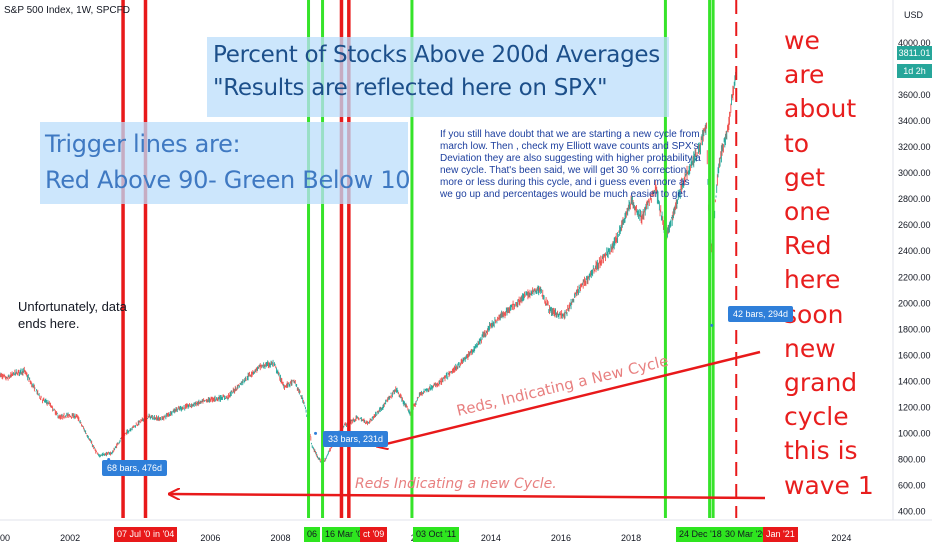 The image size is (932, 550). What do you see at coordinates (816, 417) in the screenshot?
I see `annotation-word: cycle` at bounding box center [816, 417].